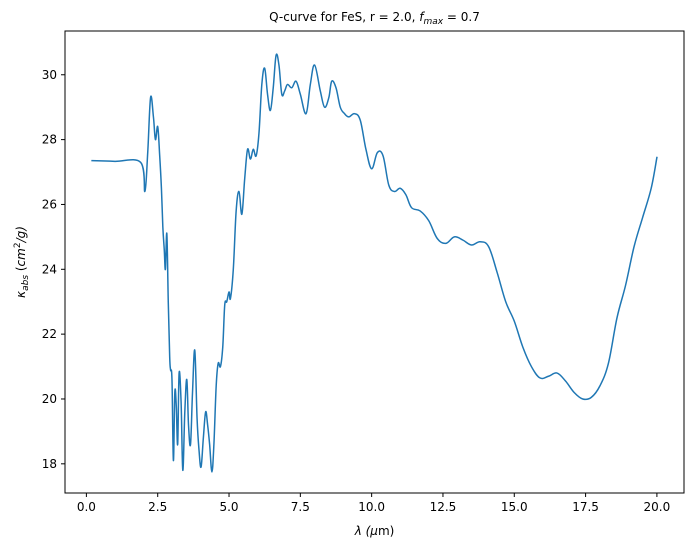 The width and height of the screenshot is (694, 550). I want to click on x-tick-label: 17.5, so click(585, 507).